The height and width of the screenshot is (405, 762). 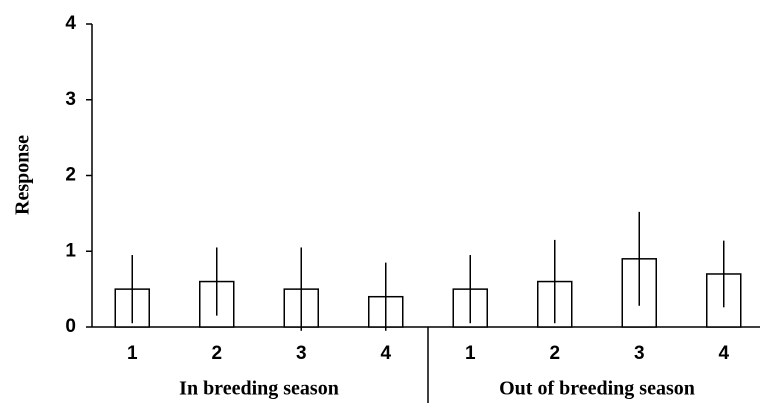 What do you see at coordinates (70, 175) in the screenshot?
I see `y-tick-label: 2` at bounding box center [70, 175].